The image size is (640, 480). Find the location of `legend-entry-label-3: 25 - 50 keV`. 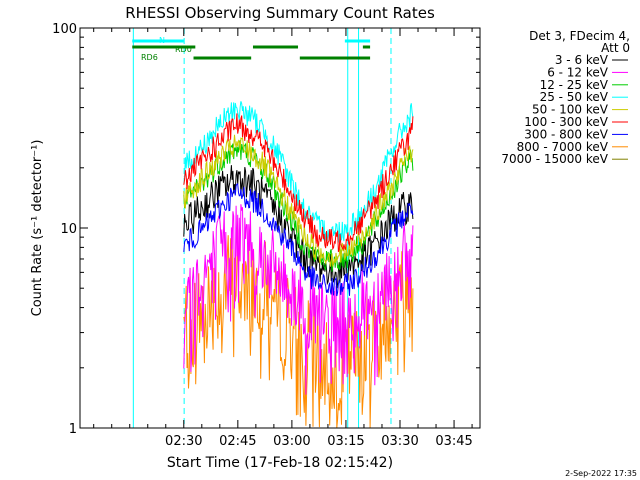

legend-entry-label-3: 25 - 50 keV is located at coordinates (574, 97).